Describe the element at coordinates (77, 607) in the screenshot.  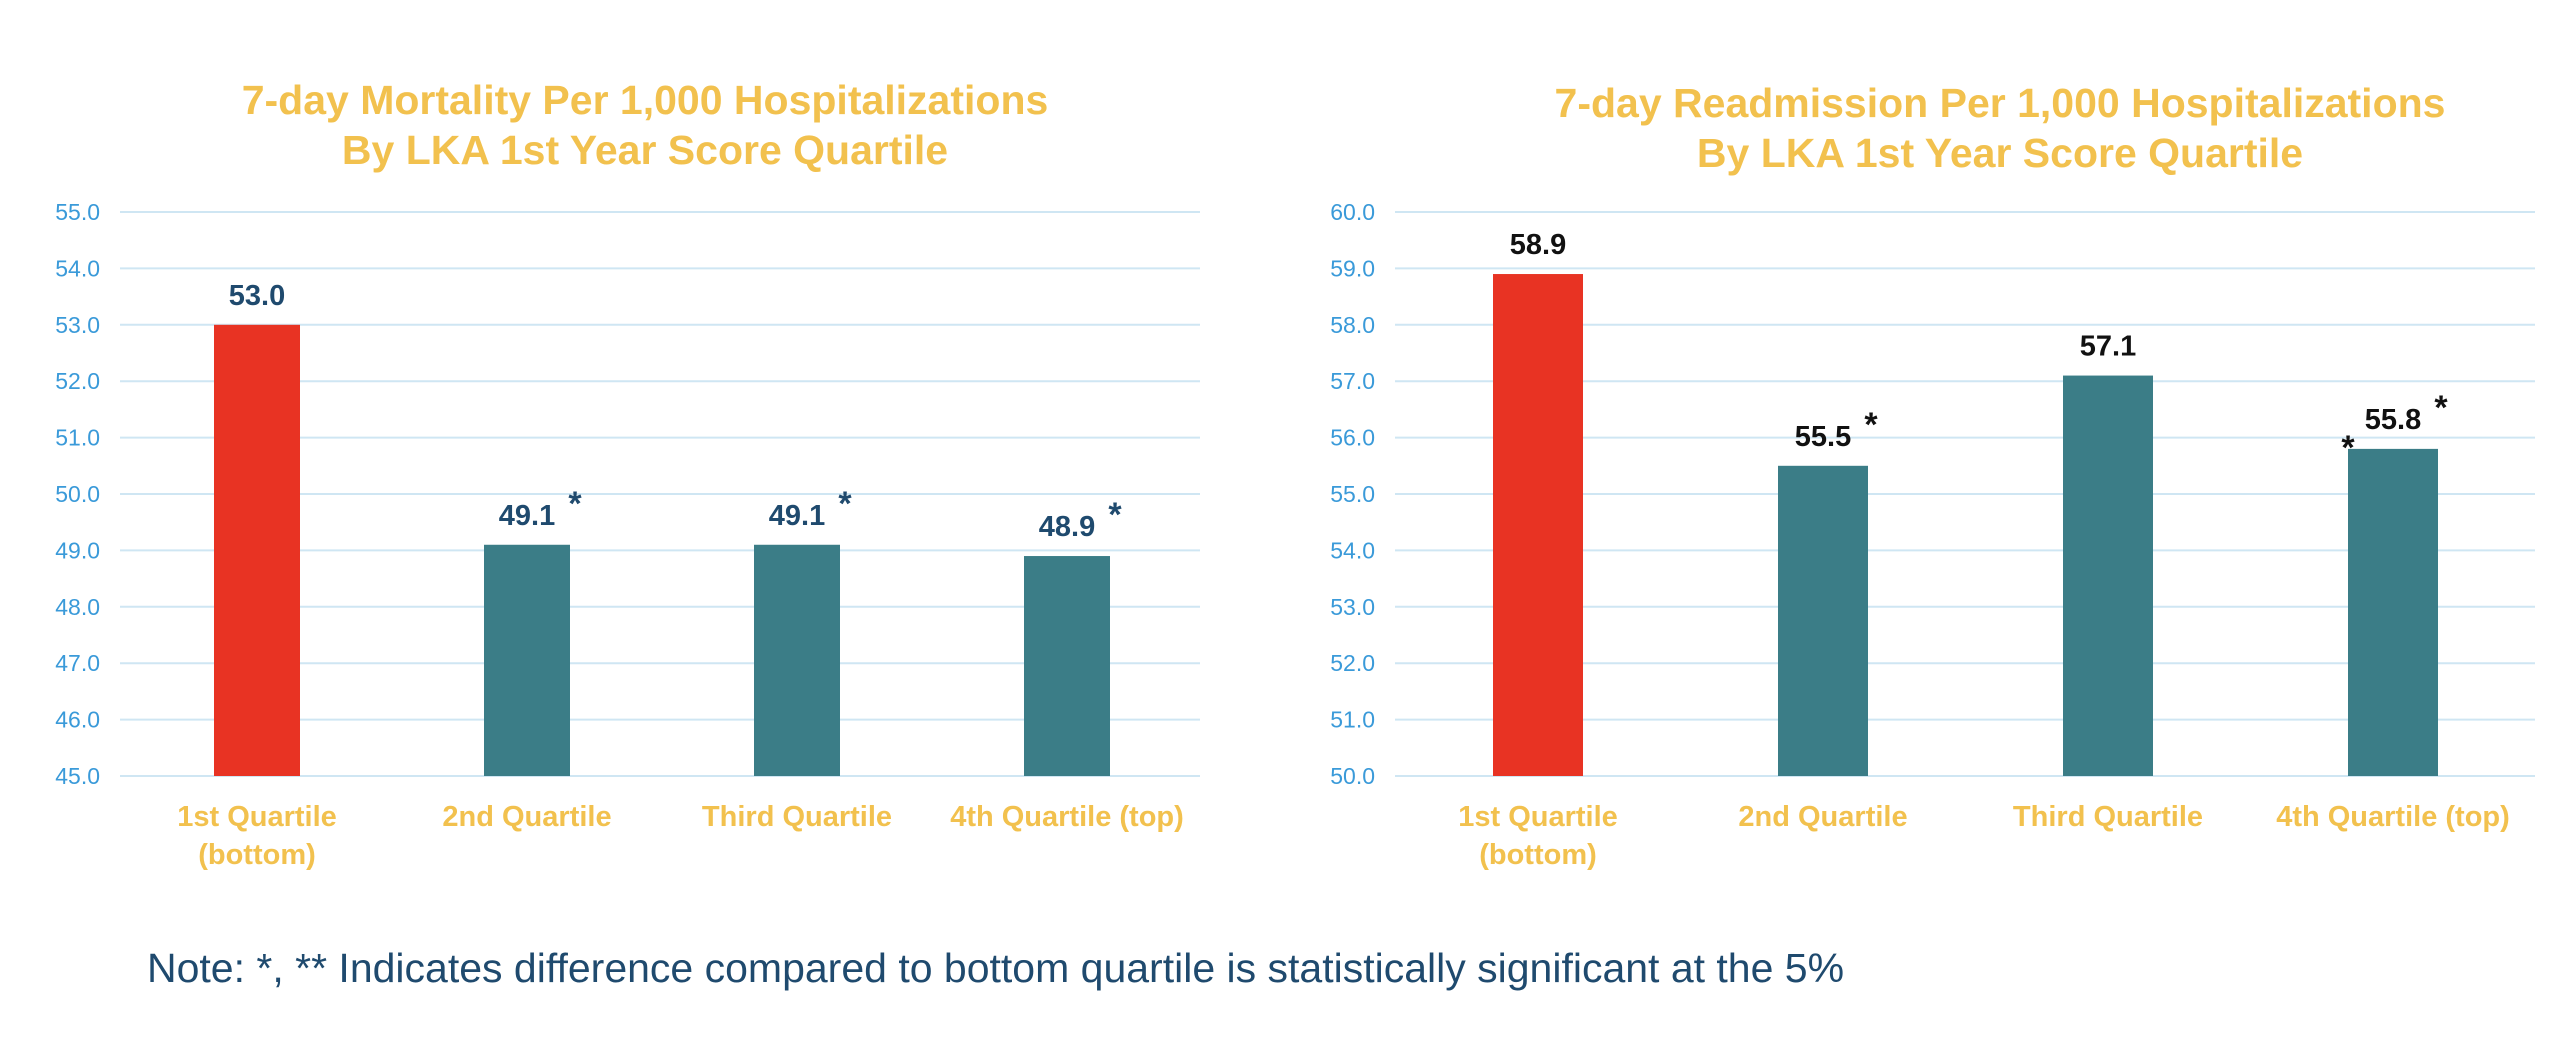
I see `y-tick-label: 48.0` at that location.